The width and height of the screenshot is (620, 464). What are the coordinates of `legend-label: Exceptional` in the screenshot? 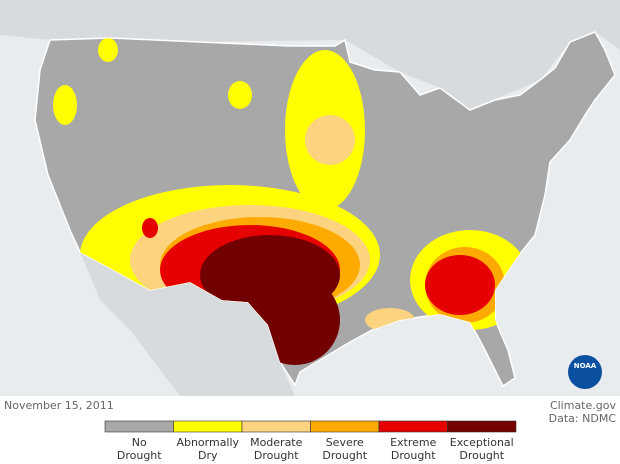 It's located at (482, 442).